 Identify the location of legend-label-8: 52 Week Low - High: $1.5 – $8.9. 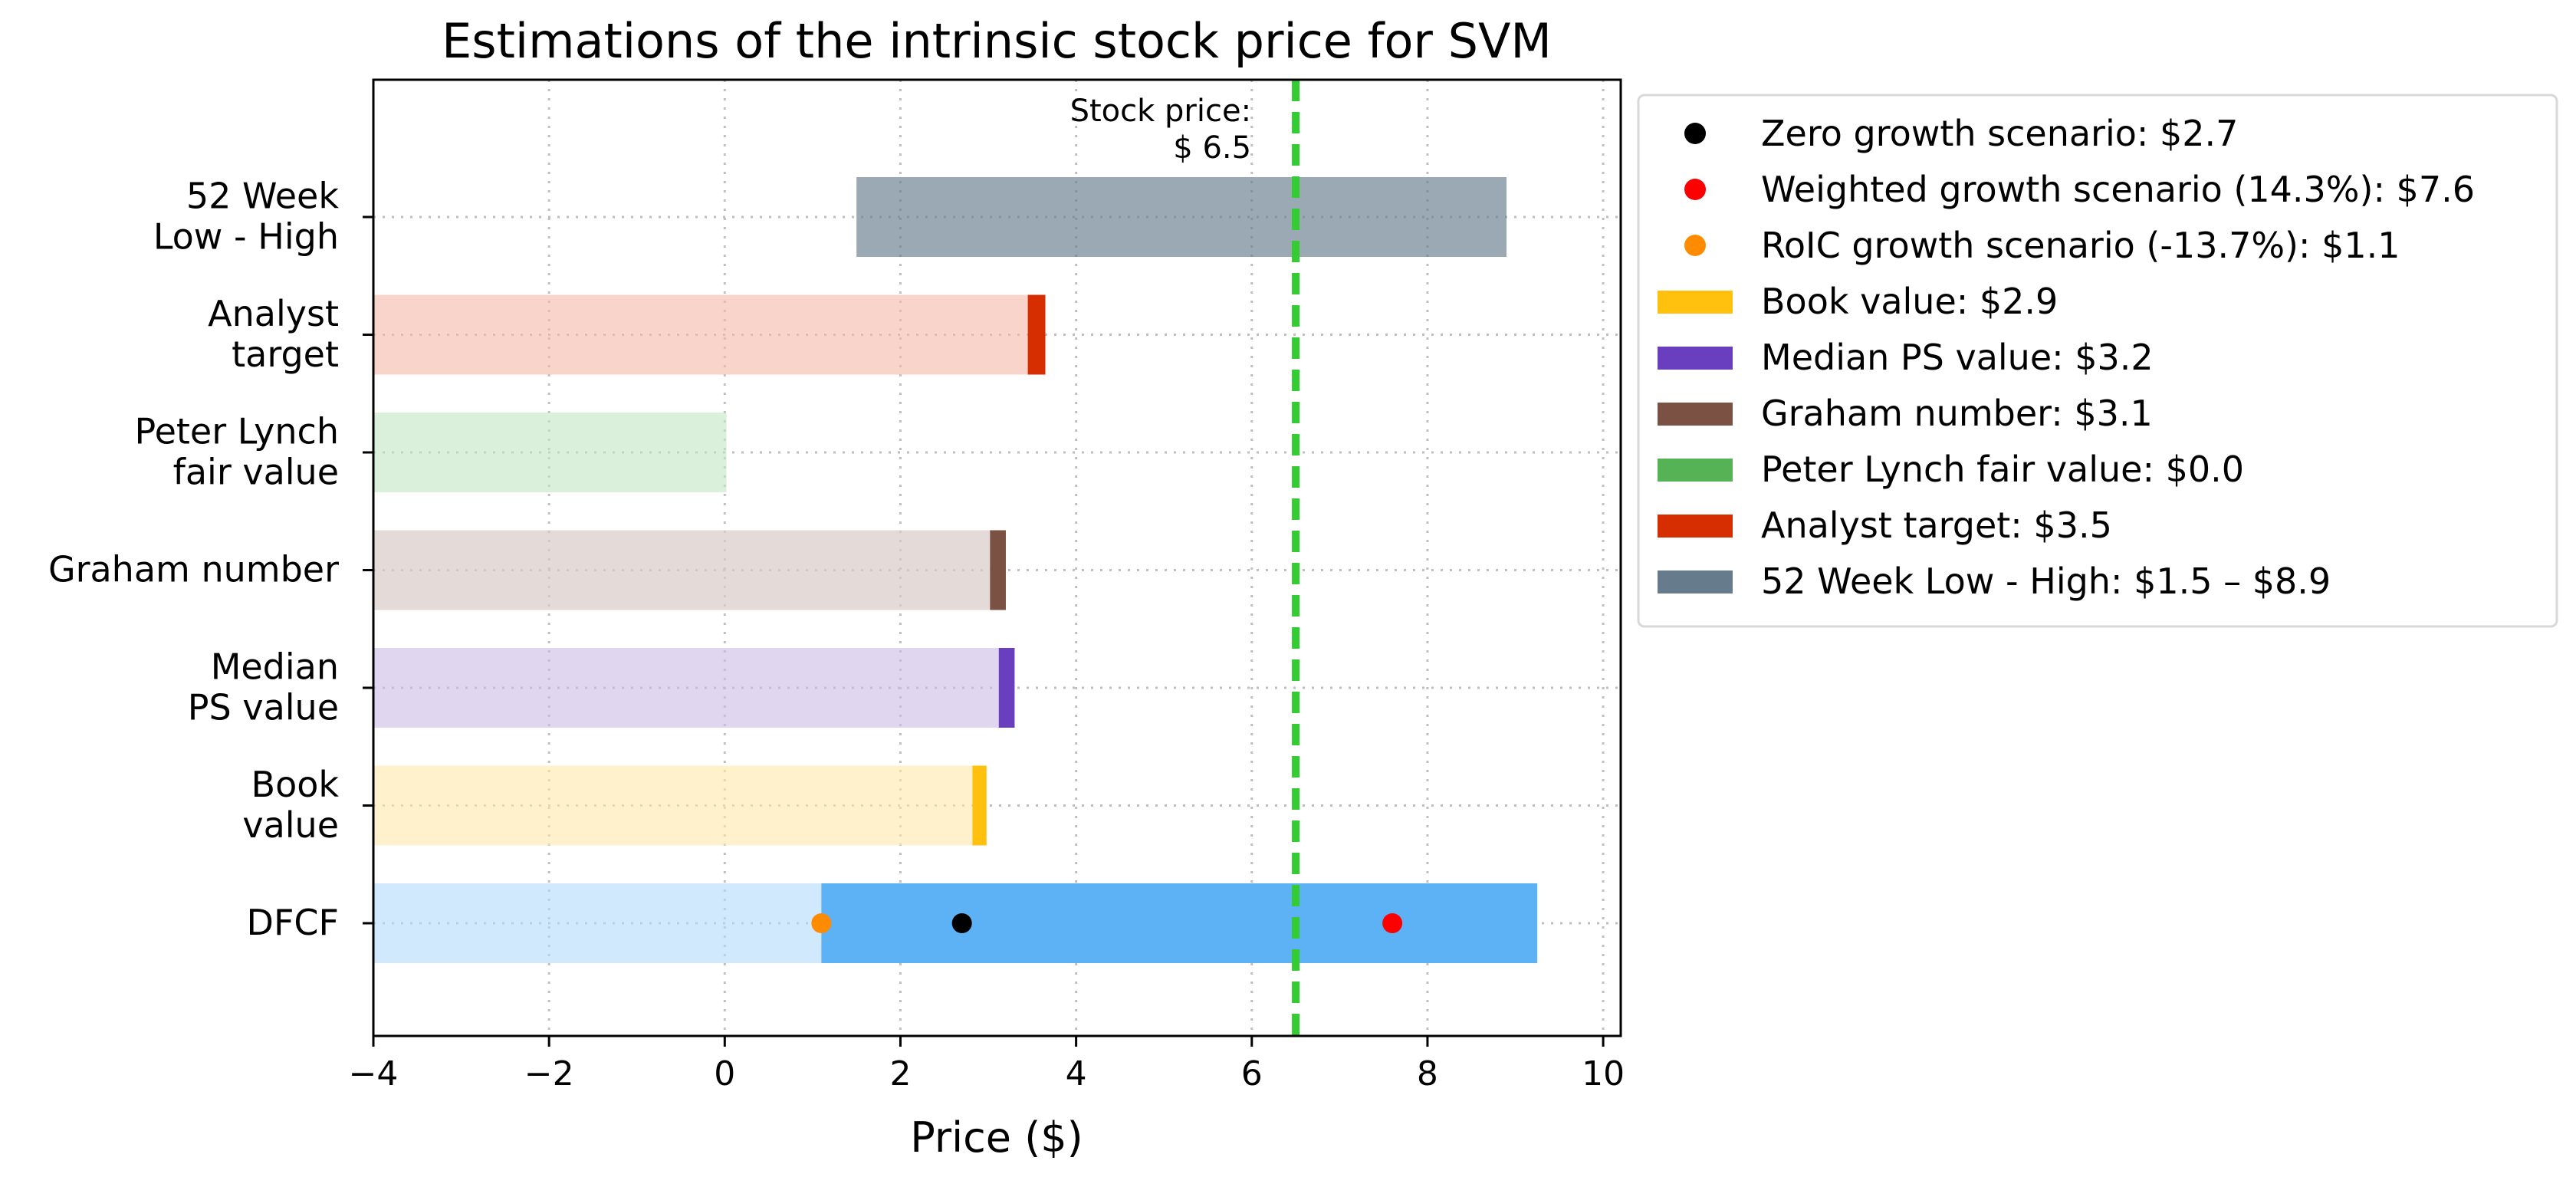
(2046, 581).